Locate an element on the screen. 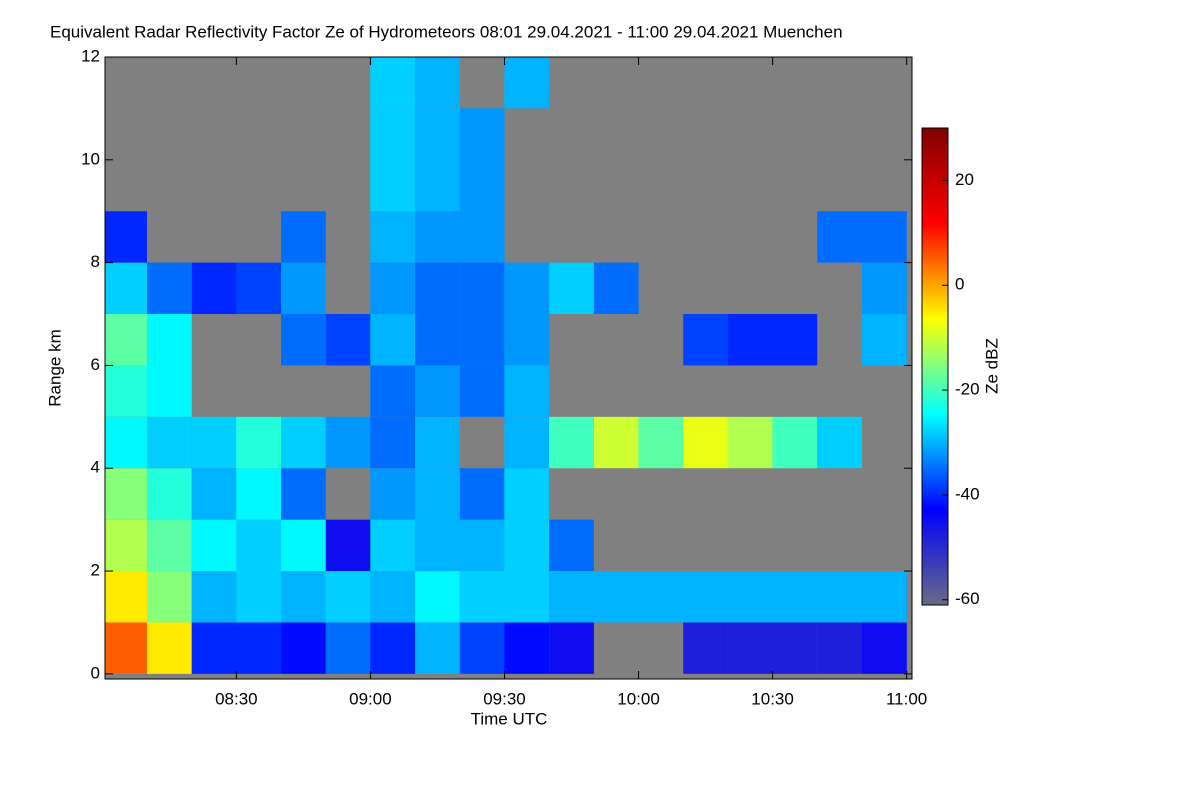 Image resolution: width=1200 pixels, height=805 pixels. x-tick-label: 09:30 is located at coordinates (504, 698).